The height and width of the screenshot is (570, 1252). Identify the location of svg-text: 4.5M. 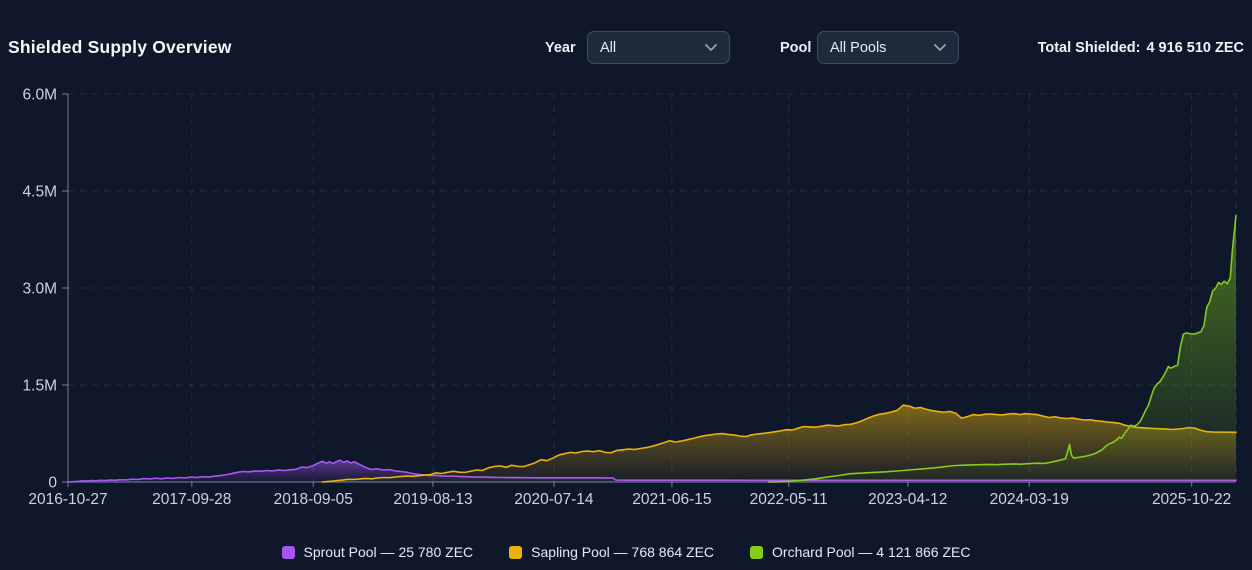
(40, 192).